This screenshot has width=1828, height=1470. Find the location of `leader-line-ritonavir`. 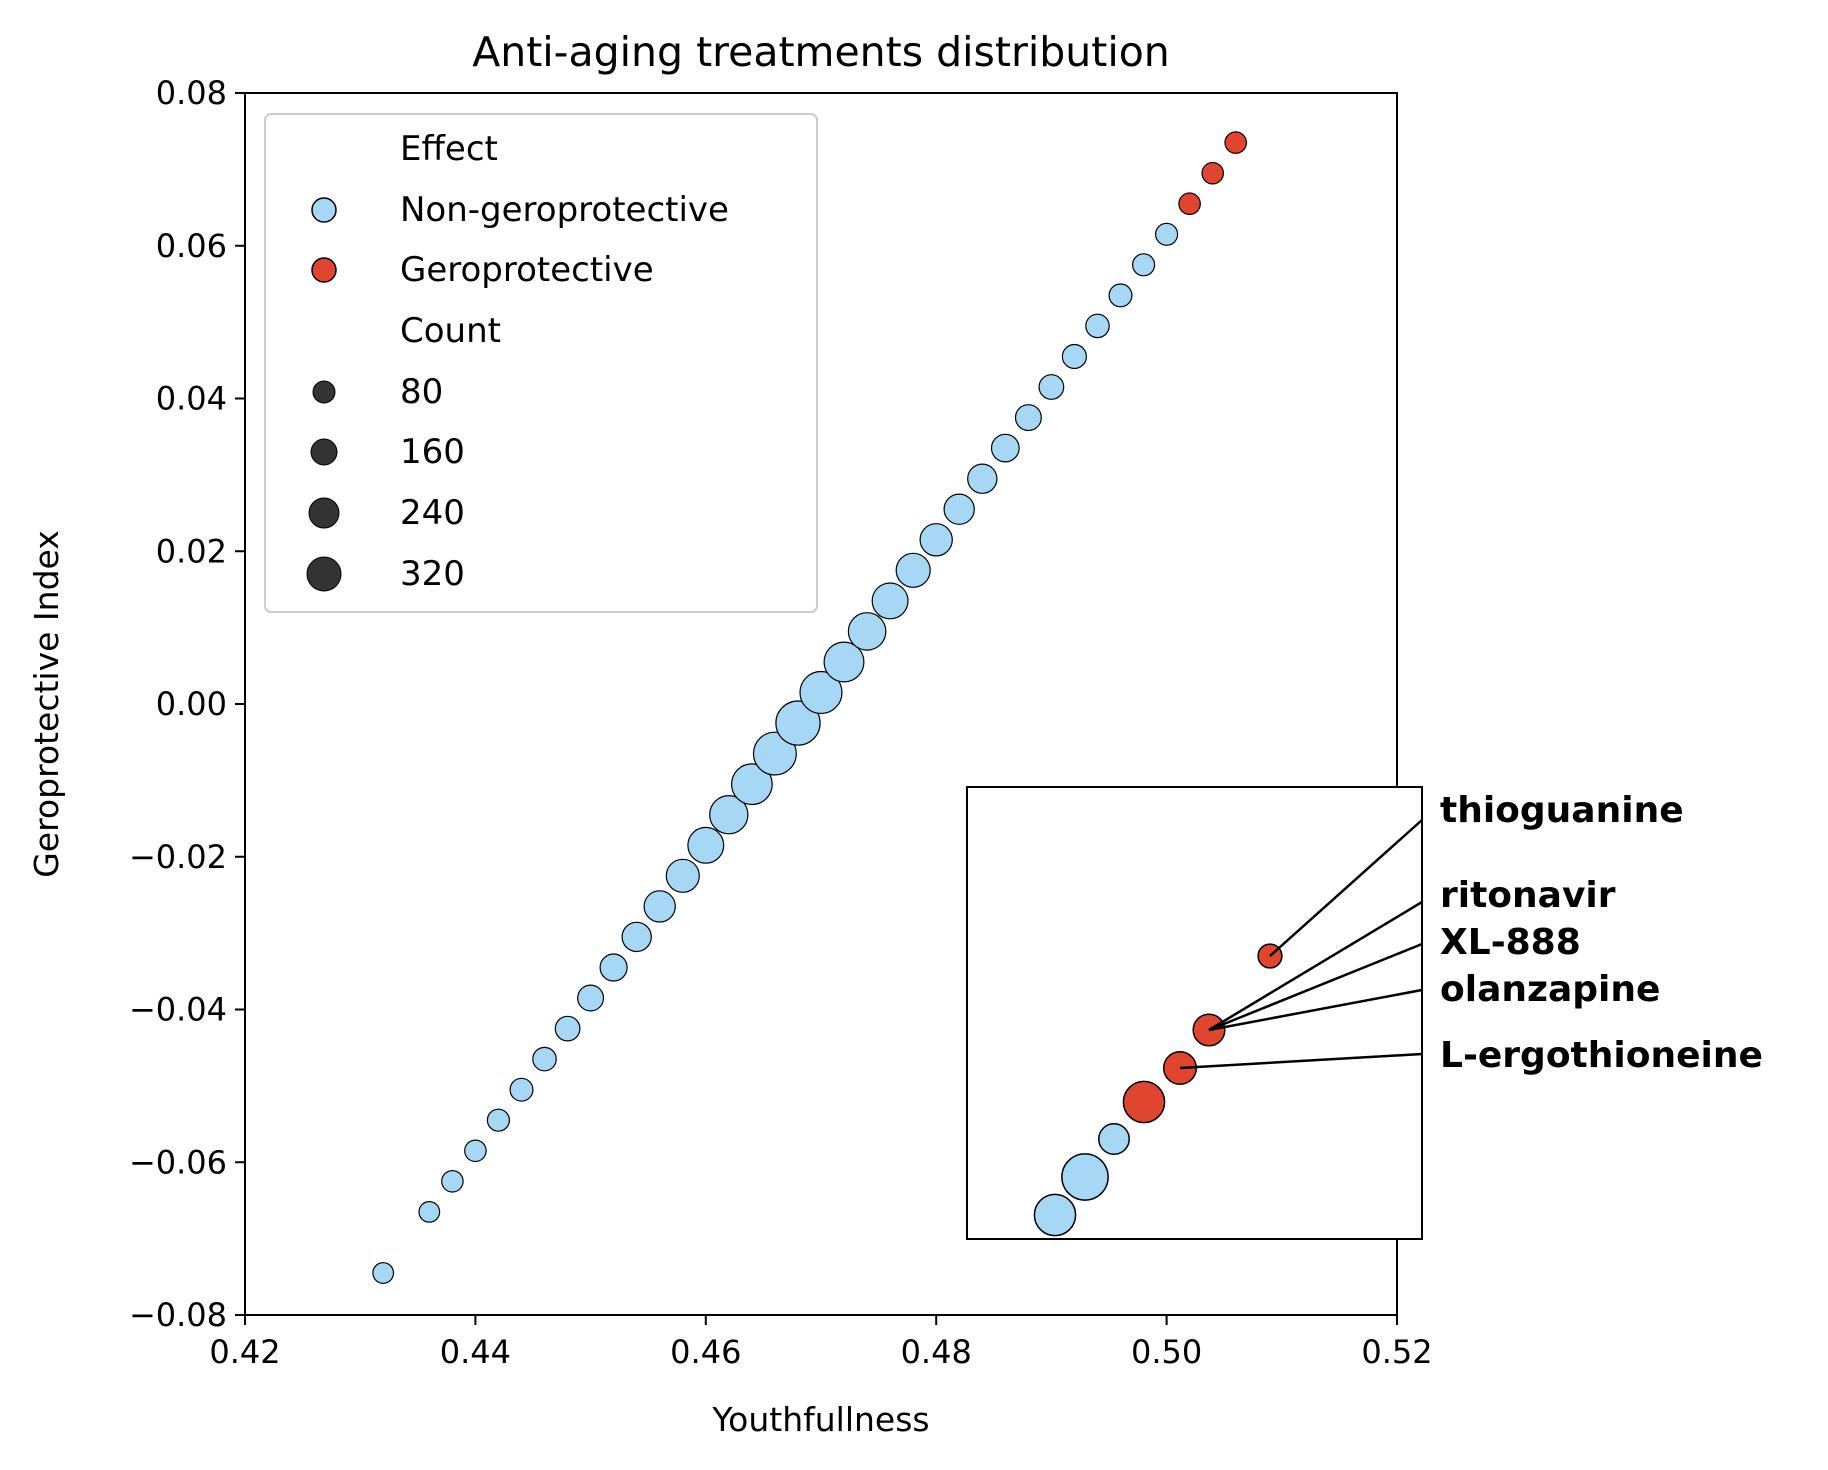

leader-line-ritonavir is located at coordinates (1315, 966).